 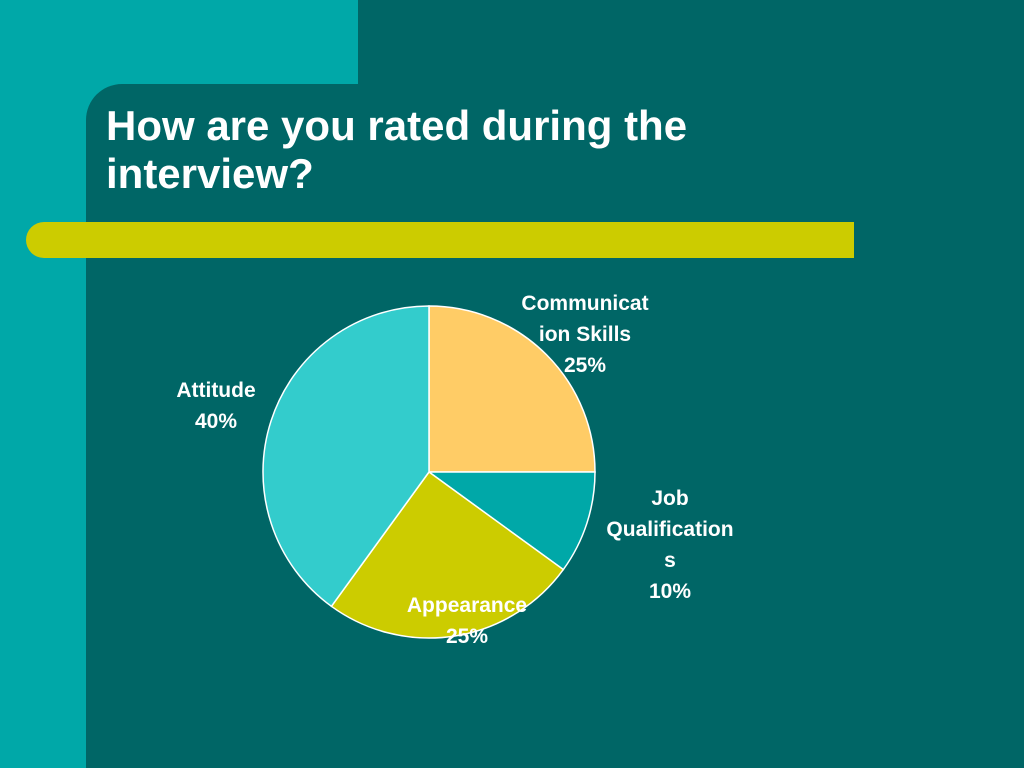 I want to click on accent-bar, so click(x=440, y=240).